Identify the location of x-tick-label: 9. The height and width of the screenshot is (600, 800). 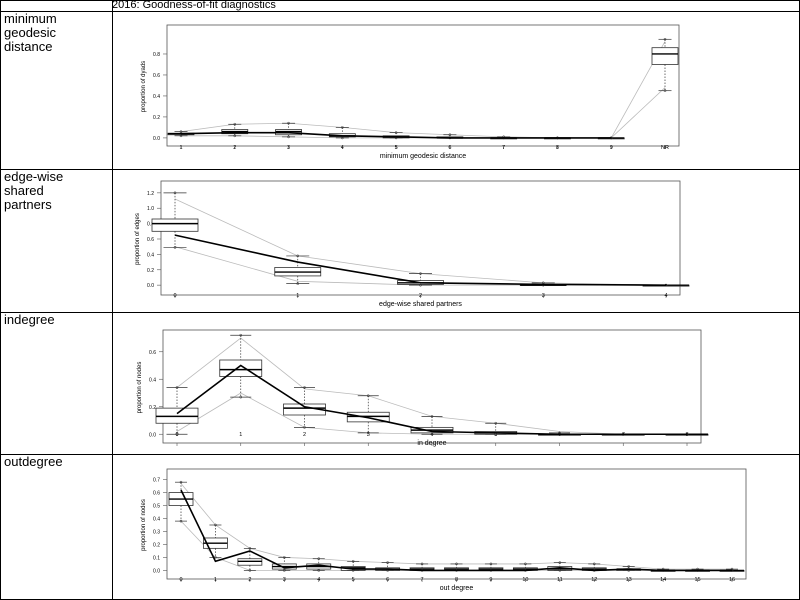
(611, 148).